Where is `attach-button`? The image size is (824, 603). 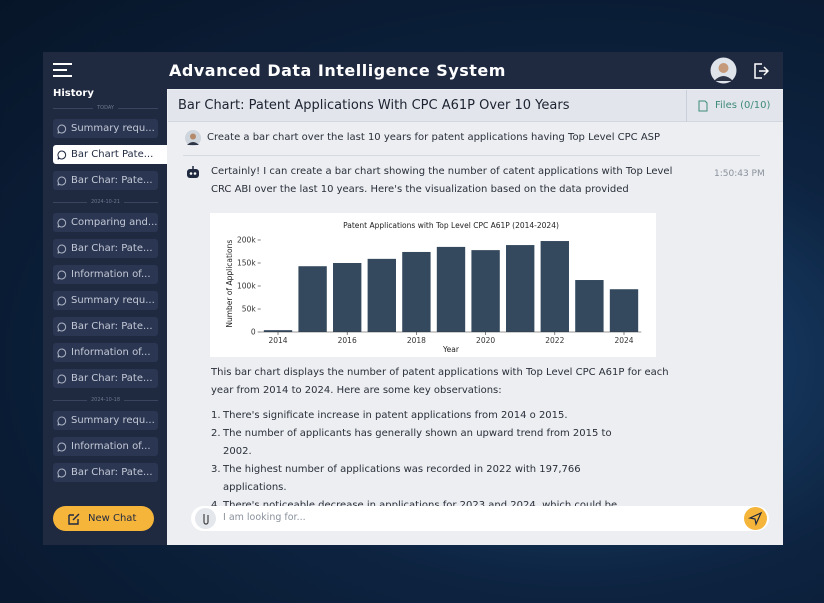
attach-button is located at coordinates (205, 518).